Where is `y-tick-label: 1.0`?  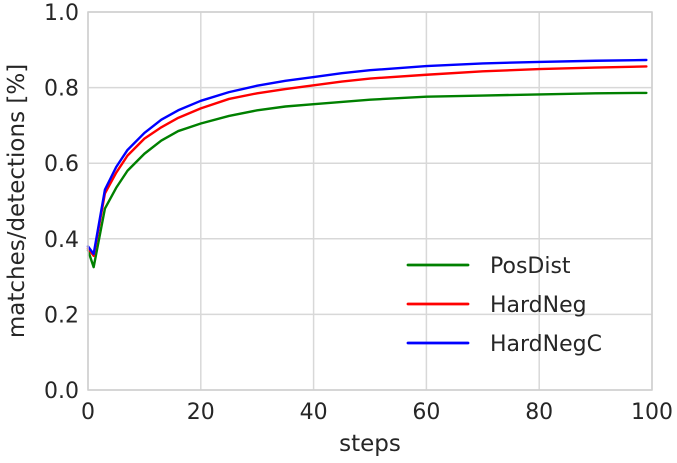 y-tick-label: 1.0 is located at coordinates (61, 13).